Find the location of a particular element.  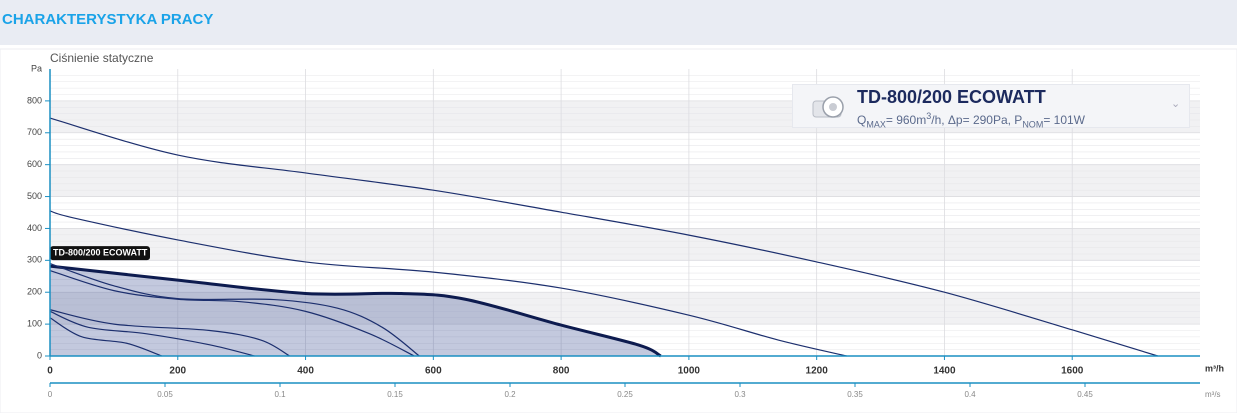

x-tick-label: 1400 is located at coordinates (944, 371).